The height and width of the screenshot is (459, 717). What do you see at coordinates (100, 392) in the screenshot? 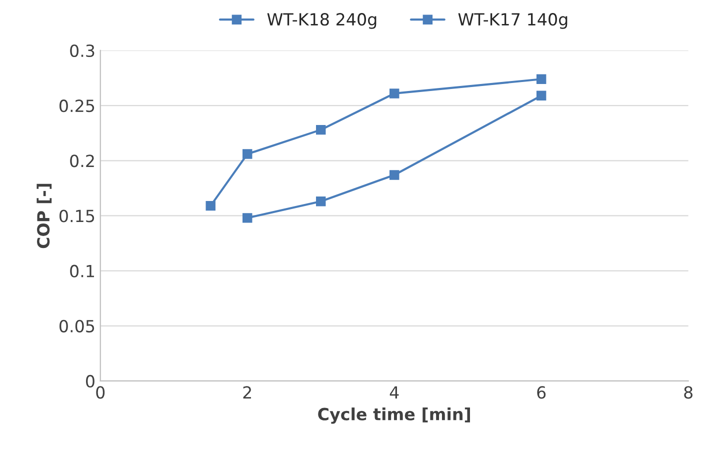
I see `x-tick-label: 0` at bounding box center [100, 392].